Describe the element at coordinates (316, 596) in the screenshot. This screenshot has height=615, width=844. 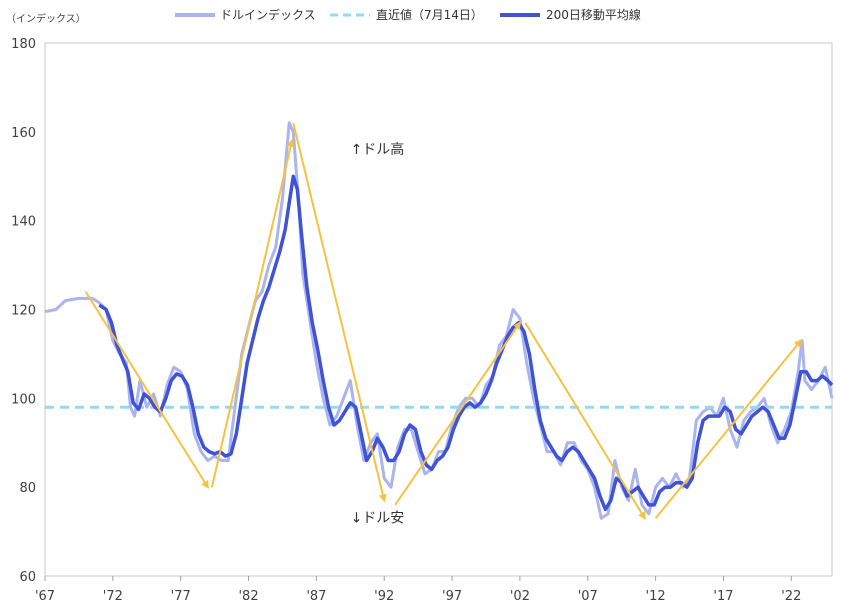
I see `x-tick-label: '87` at that location.